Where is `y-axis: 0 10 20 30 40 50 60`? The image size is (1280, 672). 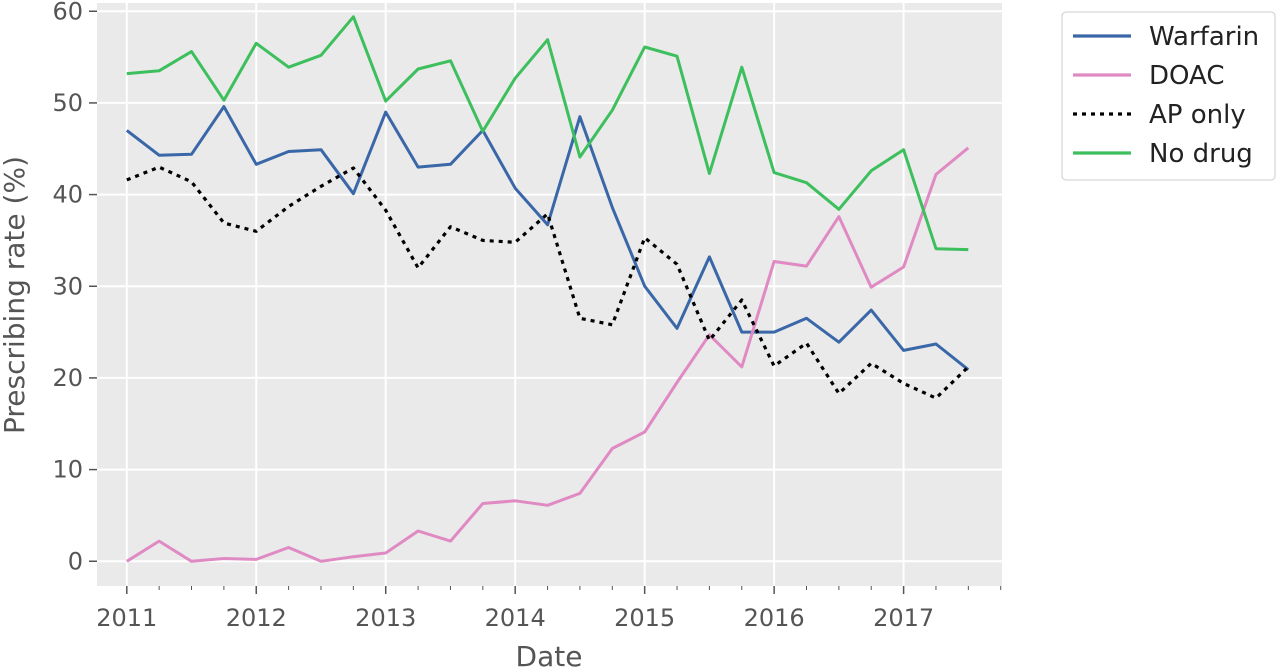 y-axis: 0 10 20 30 40 50 60 is located at coordinates (74, 287).